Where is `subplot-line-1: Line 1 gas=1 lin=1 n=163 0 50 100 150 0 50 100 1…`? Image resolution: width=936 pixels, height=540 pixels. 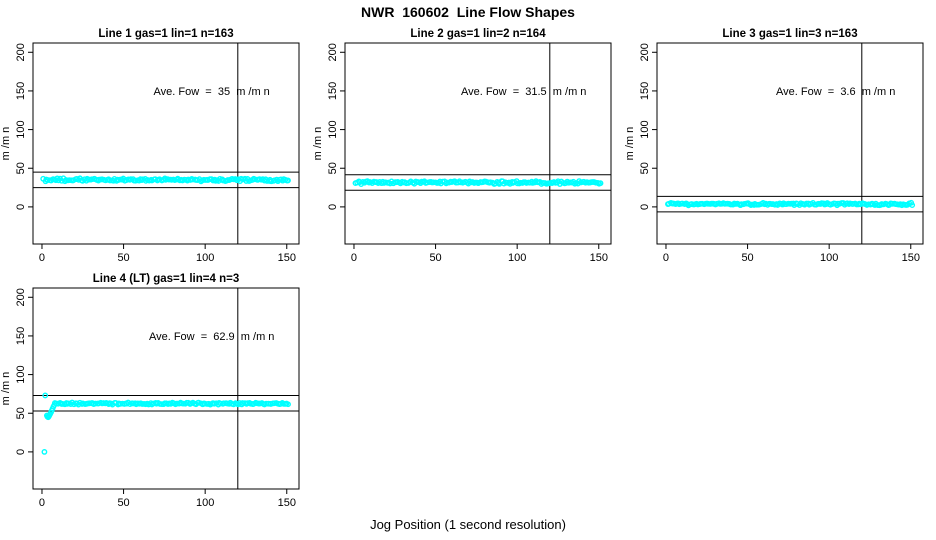
subplot-line-1: Line 1 gas=1 lin=1 n=163 0 50 100 150 0 50 100 1… is located at coordinates (150, 146).